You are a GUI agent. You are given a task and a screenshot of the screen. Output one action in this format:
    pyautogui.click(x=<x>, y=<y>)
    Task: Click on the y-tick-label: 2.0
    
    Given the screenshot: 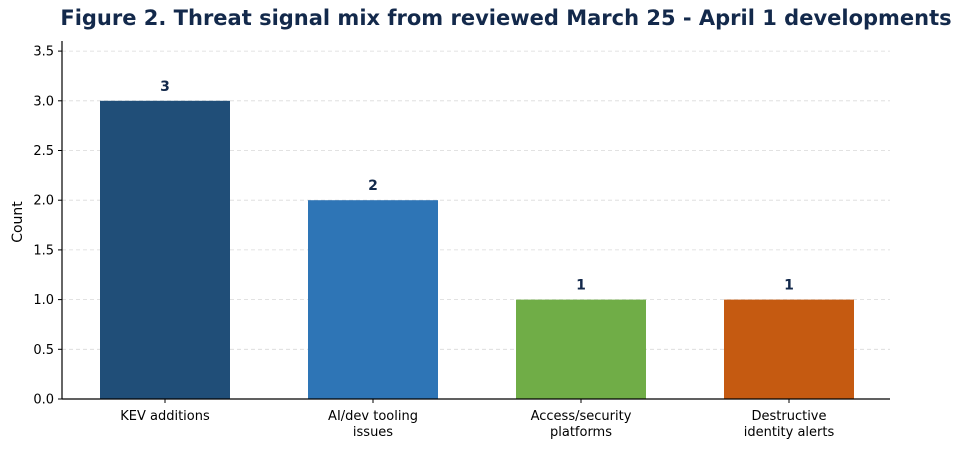 What is the action you would take?
    pyautogui.click(x=43, y=201)
    